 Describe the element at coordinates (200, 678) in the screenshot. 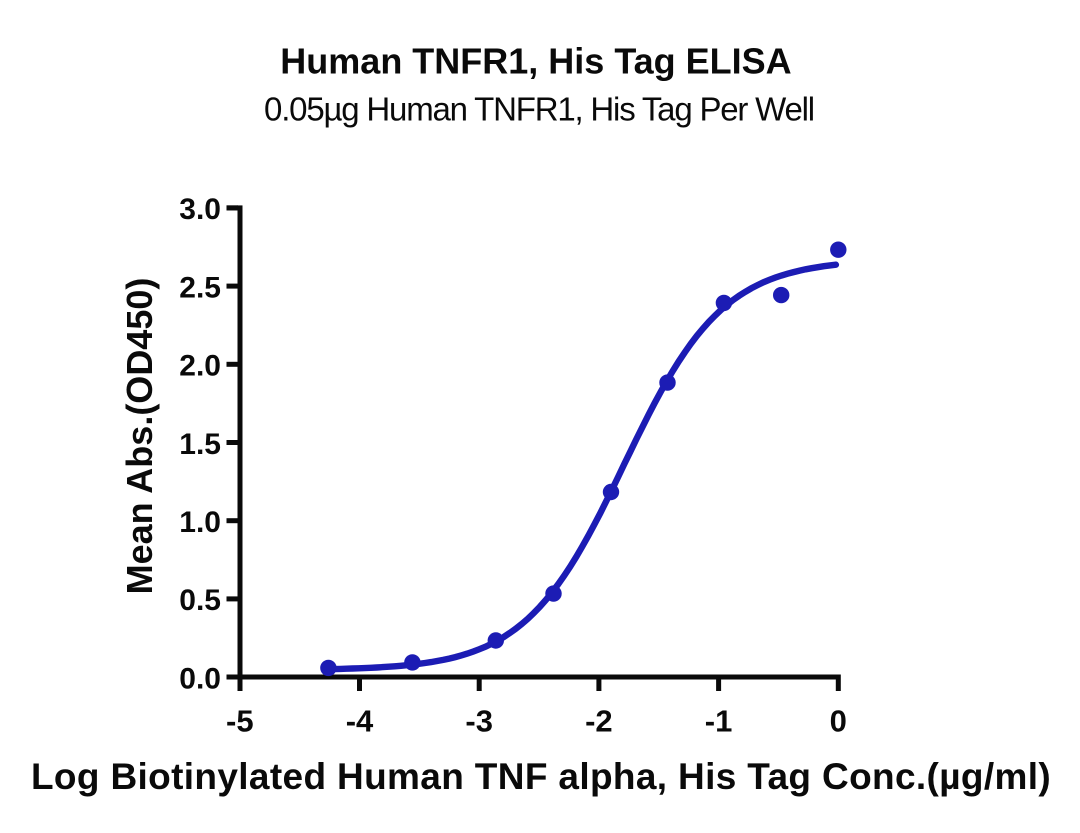

I see `svg-text: 0.0` at that location.